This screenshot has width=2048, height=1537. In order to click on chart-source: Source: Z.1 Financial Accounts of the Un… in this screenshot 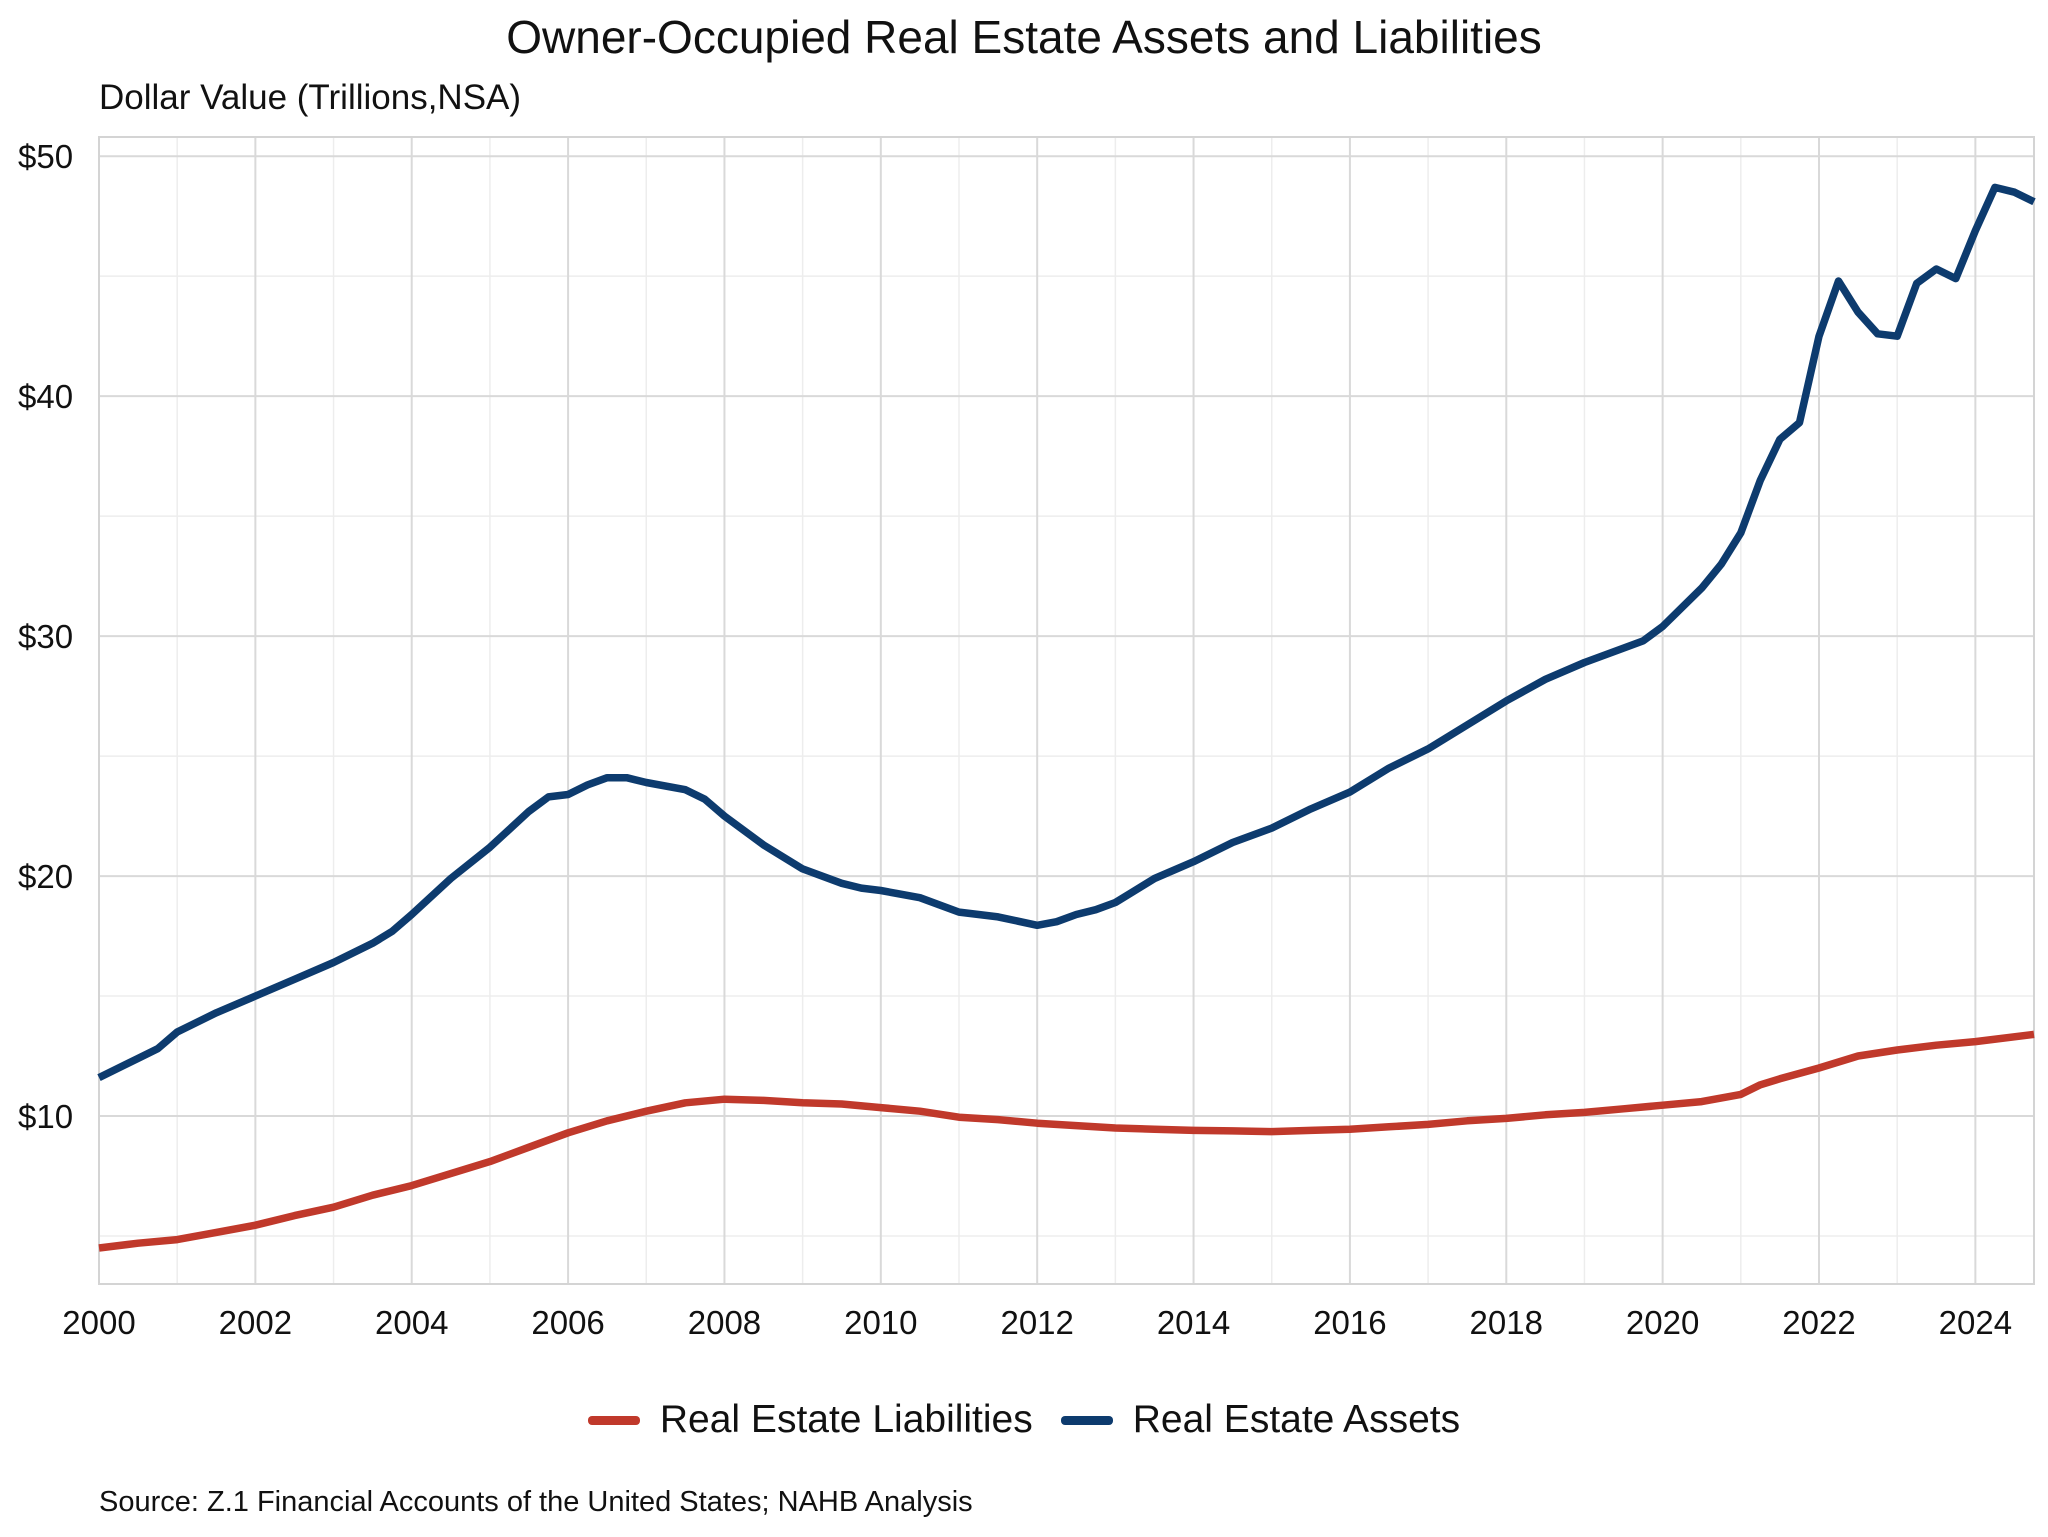, I will do `click(536, 1502)`.